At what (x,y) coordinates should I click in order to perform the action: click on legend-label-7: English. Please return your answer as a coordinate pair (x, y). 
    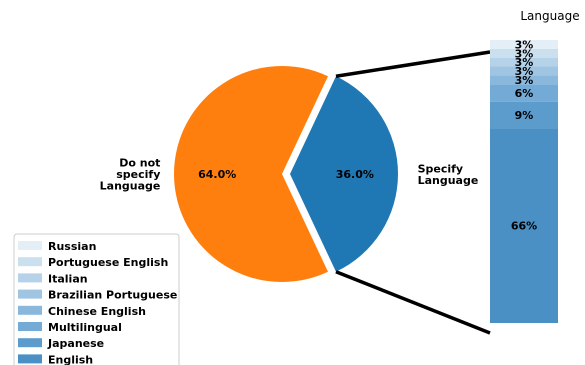
    Looking at the image, I should click on (70, 359).